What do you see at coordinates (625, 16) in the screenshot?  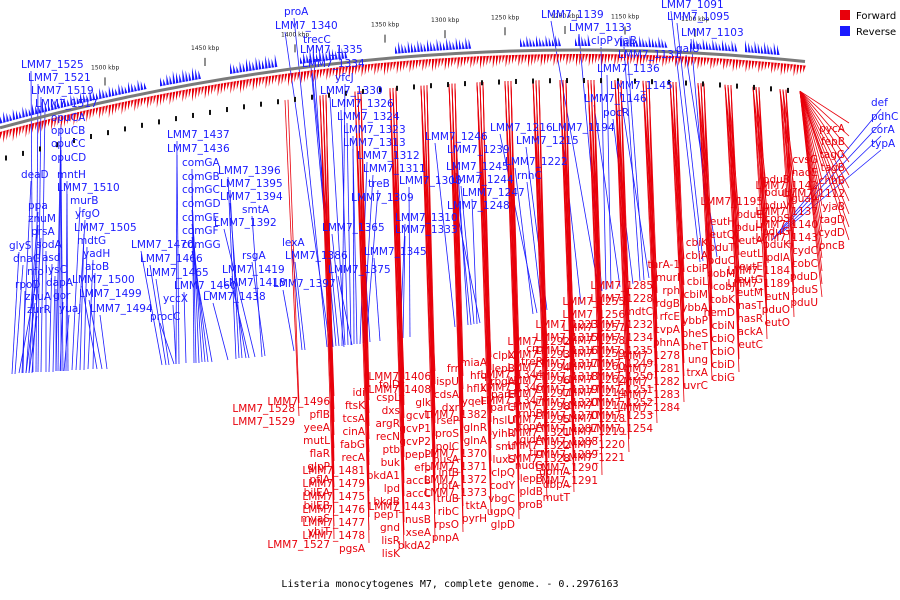 I see `kbp-tick-label: 1150 kbp` at bounding box center [625, 16].